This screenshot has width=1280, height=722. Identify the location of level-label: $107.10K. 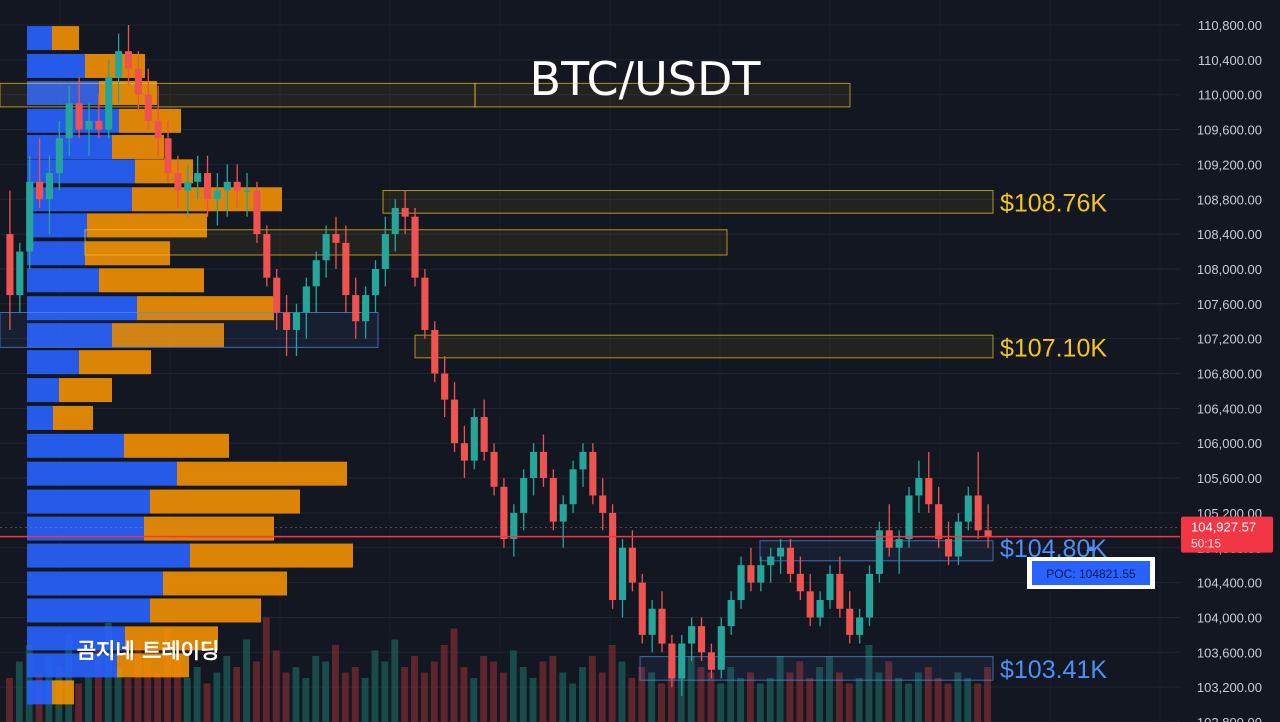
(1053, 348).